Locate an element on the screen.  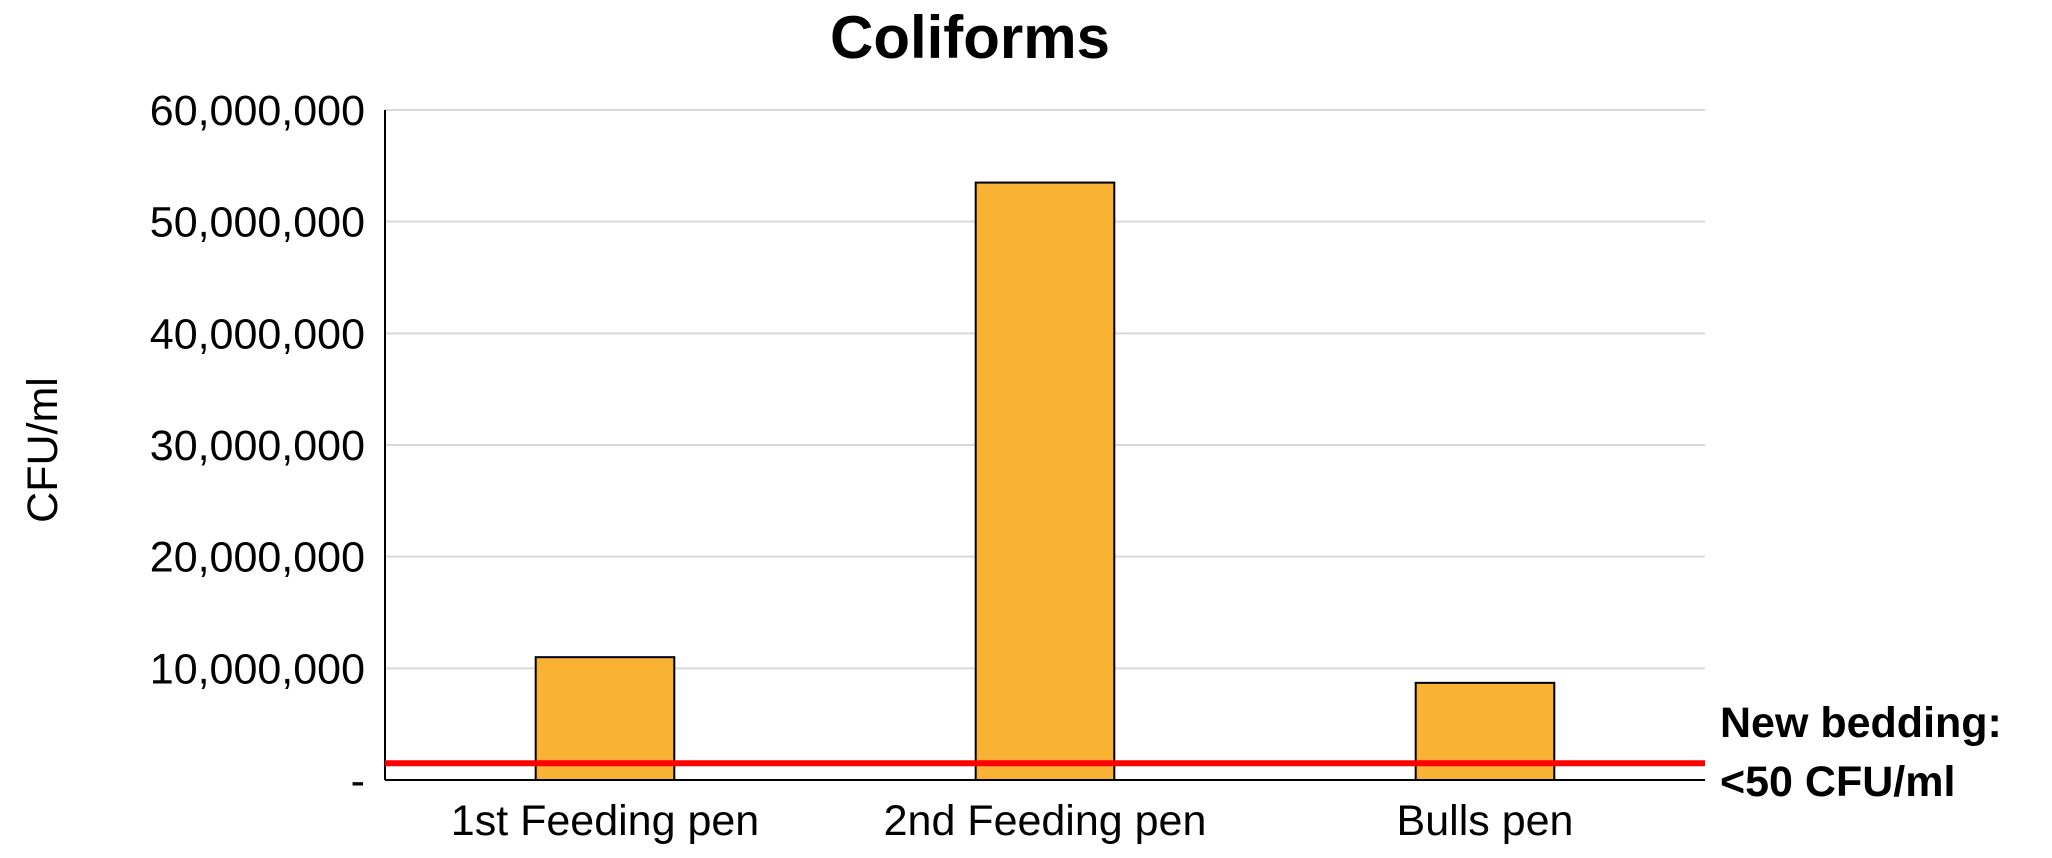
y-tick-label: 50,000,000 is located at coordinates (257, 223).